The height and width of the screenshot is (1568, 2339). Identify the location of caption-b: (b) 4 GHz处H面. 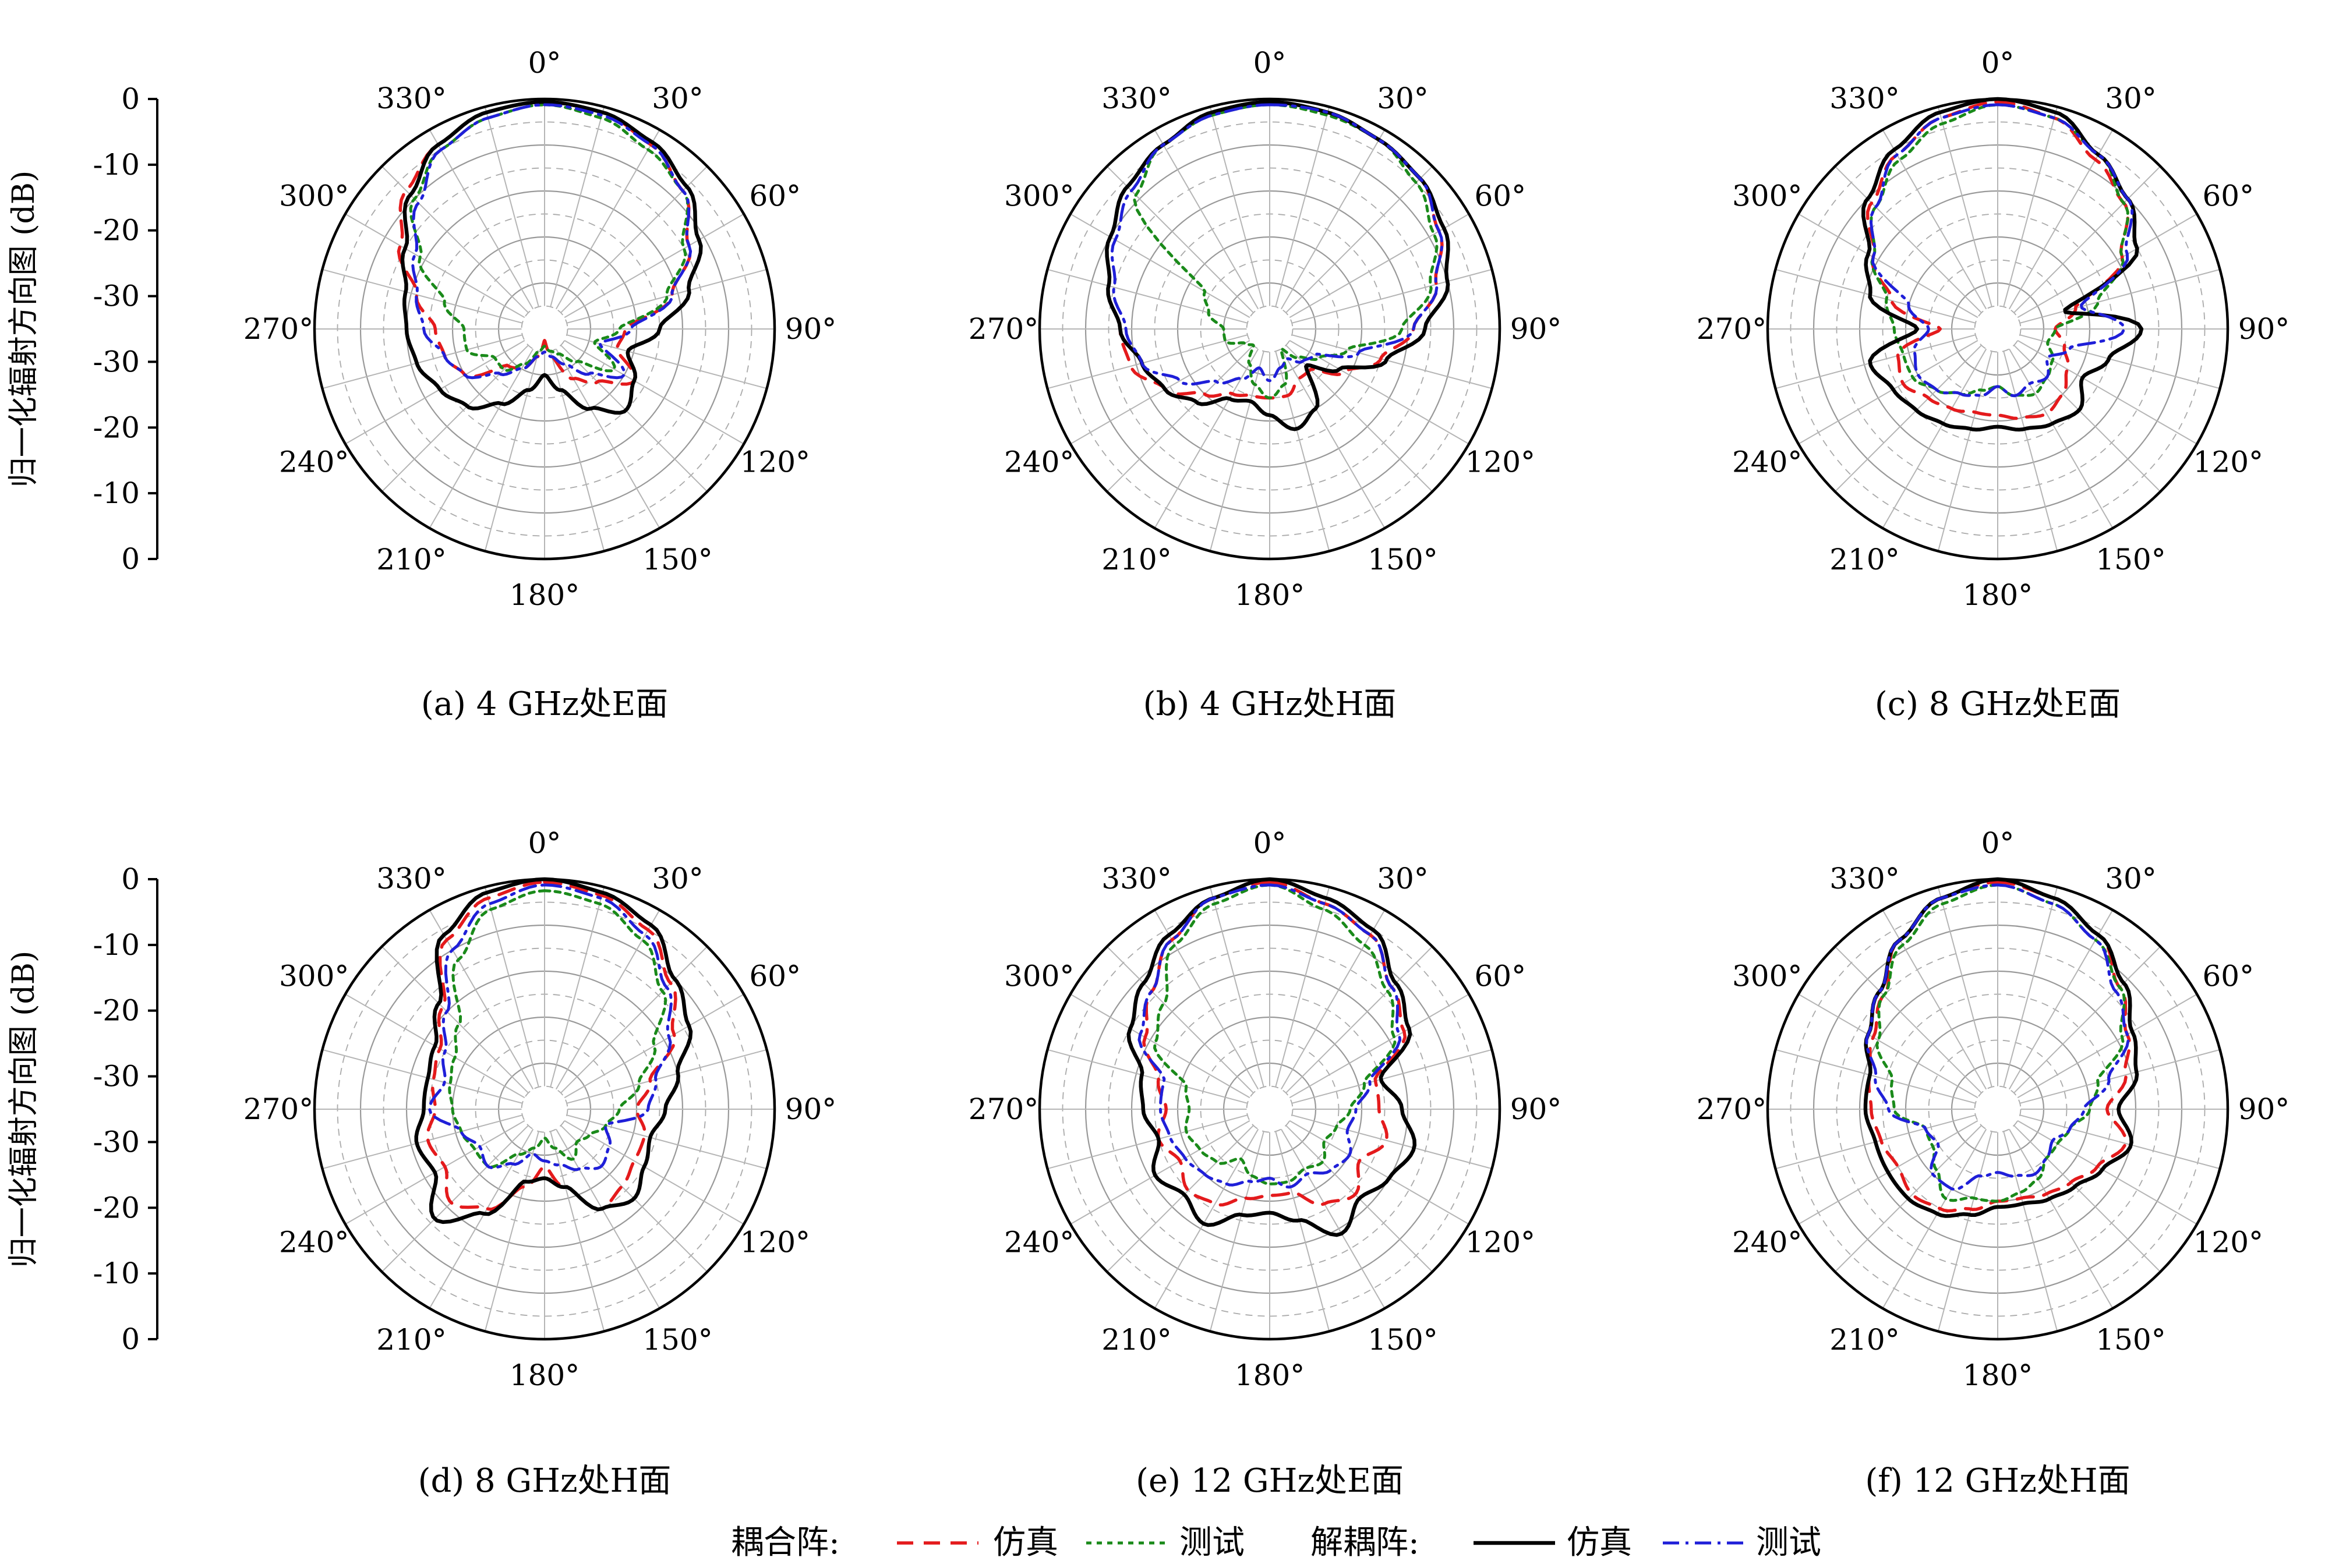
(1270, 704).